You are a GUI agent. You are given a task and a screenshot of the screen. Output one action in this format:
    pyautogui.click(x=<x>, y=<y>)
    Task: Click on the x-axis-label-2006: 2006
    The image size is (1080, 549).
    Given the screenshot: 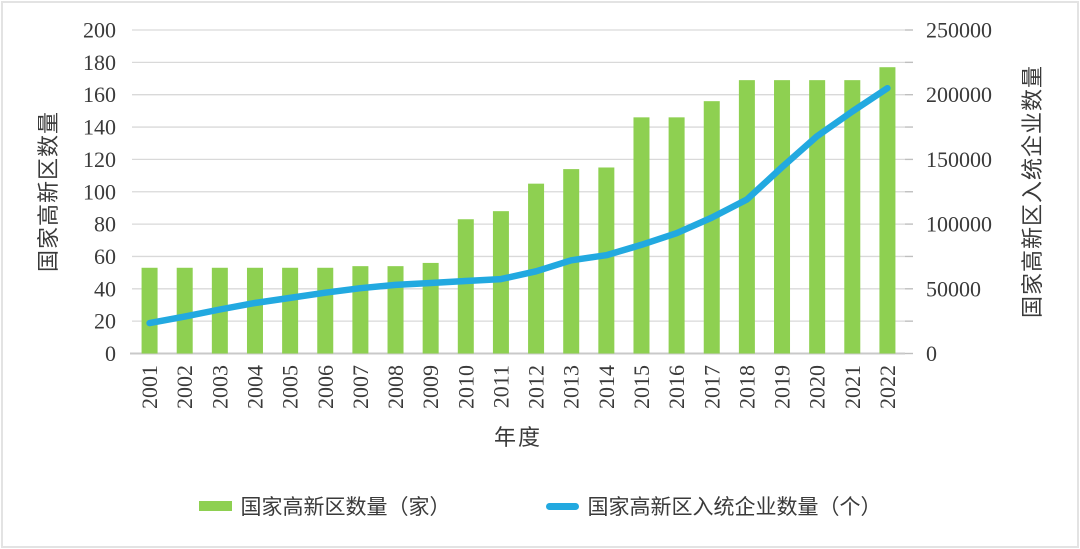 What is the action you would take?
    pyautogui.click(x=325, y=387)
    